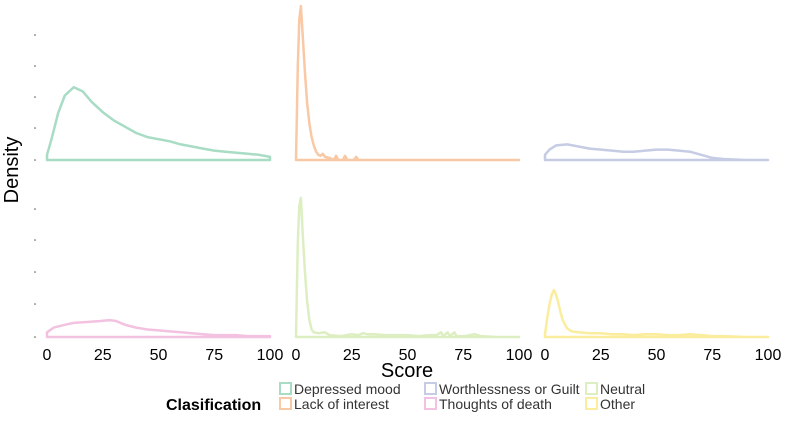 The height and width of the screenshot is (421, 785). Describe the element at coordinates (622, 389) in the screenshot. I see `legend-label: Neutral` at that location.